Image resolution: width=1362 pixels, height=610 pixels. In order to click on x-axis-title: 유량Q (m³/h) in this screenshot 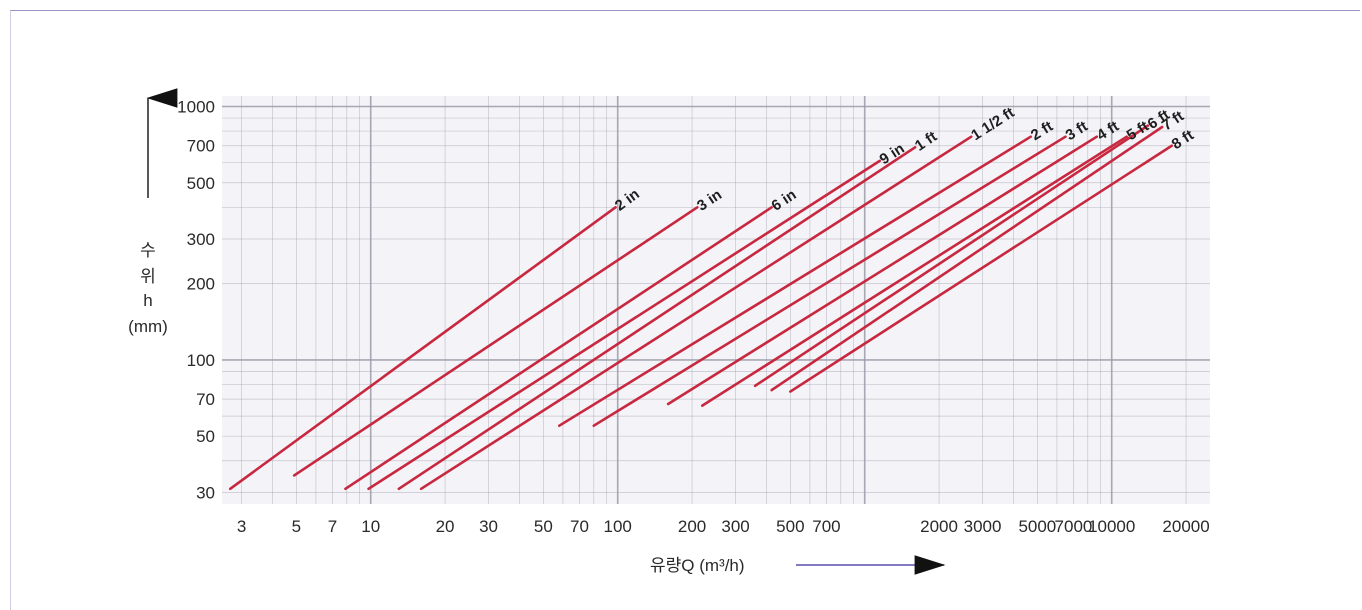, I will do `click(697, 565)`.